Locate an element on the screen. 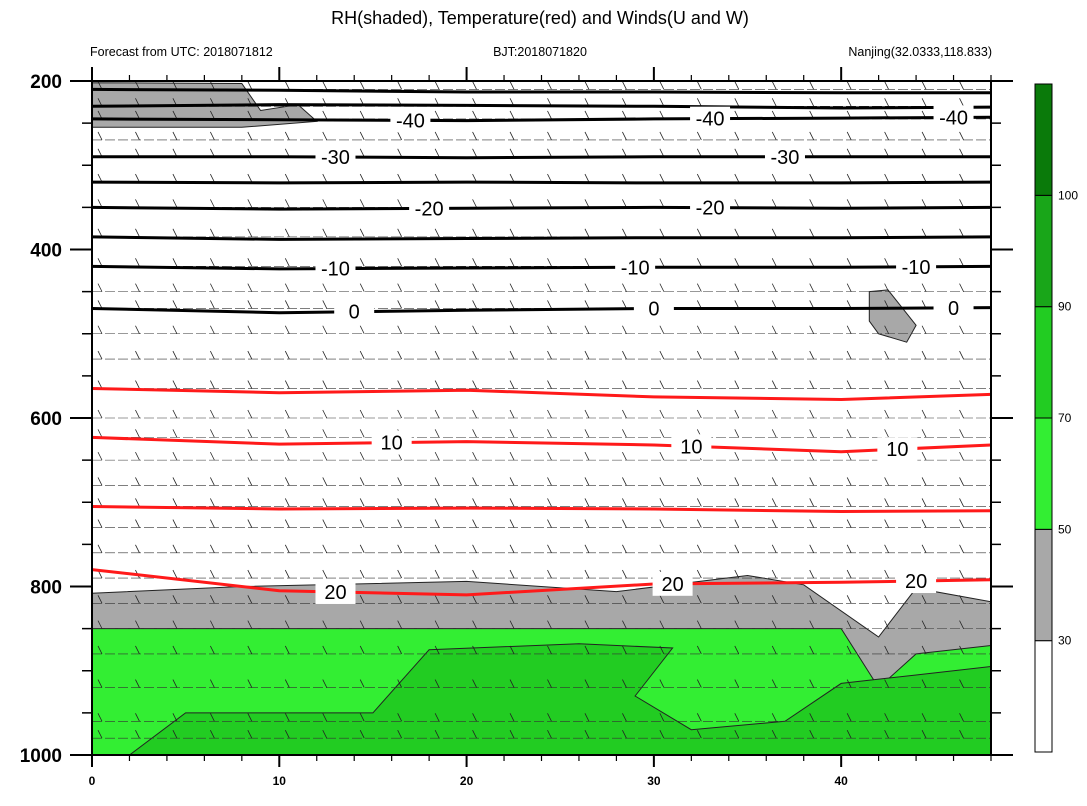 This screenshot has width=1087, height=806. colorbar-segment is located at coordinates (1043, 585).